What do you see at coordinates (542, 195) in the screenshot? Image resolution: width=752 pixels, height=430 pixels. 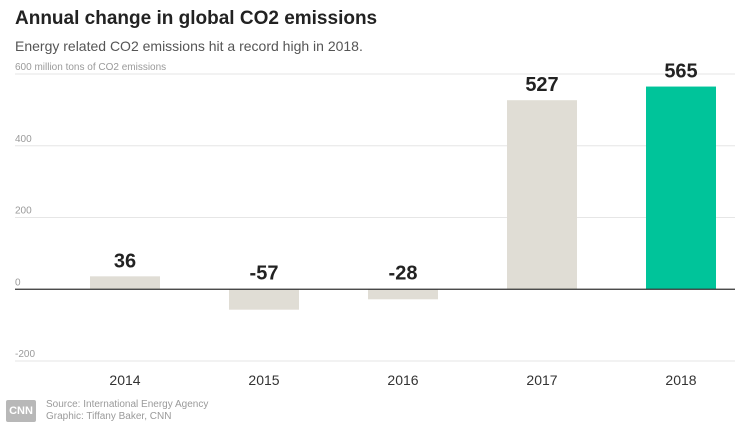 I see `bar-2017` at bounding box center [542, 195].